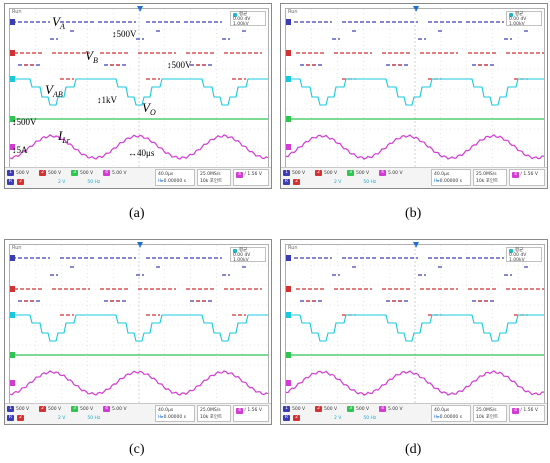 The width and height of the screenshot is (550, 463). I want to click on scale-va: ↕500V, so click(124, 34).